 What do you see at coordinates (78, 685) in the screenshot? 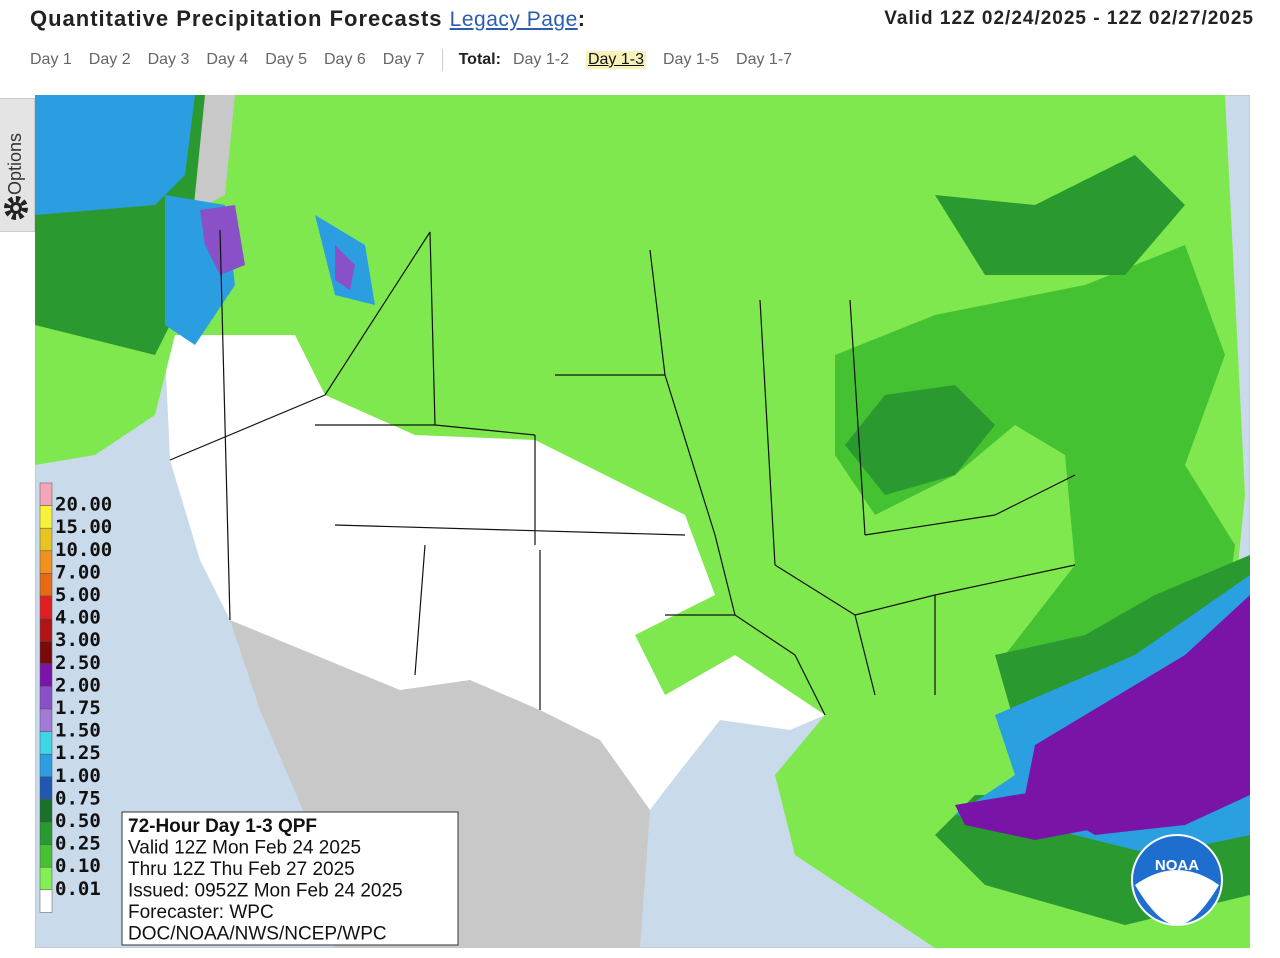
I see `legend-label: 2.00` at bounding box center [78, 685].